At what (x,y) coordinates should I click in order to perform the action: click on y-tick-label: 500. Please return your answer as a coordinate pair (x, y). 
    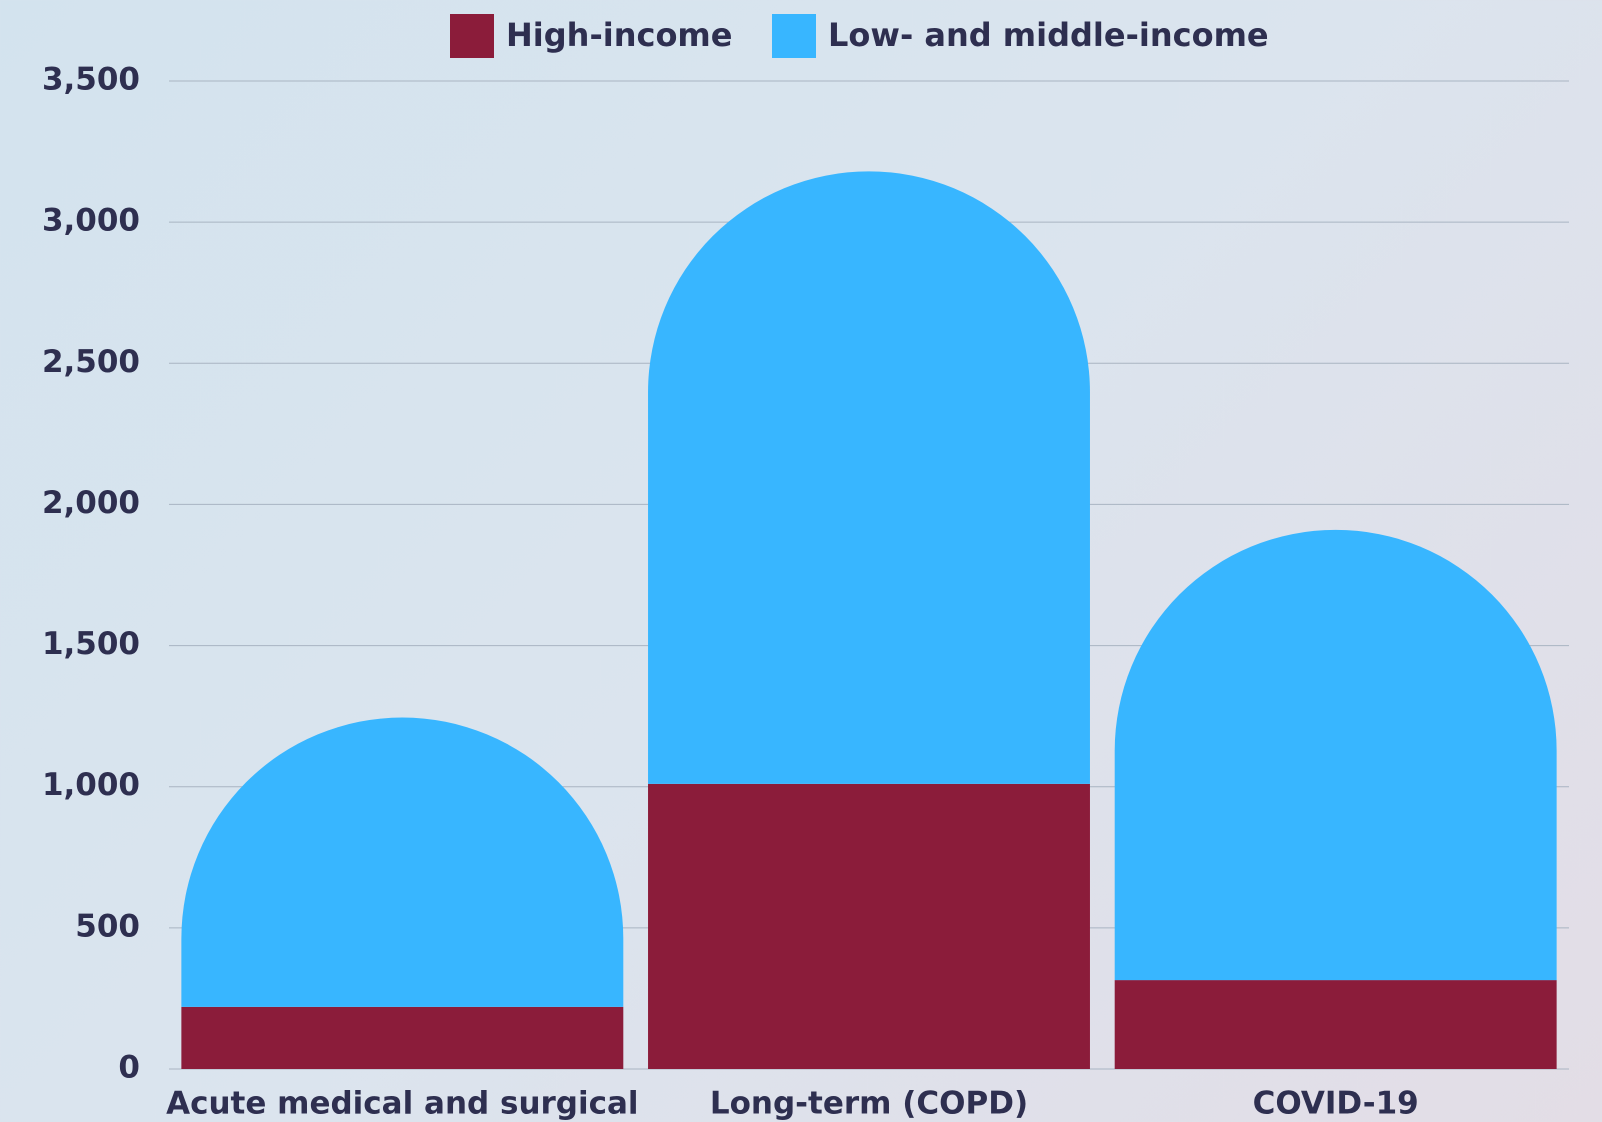
    Looking at the image, I should click on (107, 926).